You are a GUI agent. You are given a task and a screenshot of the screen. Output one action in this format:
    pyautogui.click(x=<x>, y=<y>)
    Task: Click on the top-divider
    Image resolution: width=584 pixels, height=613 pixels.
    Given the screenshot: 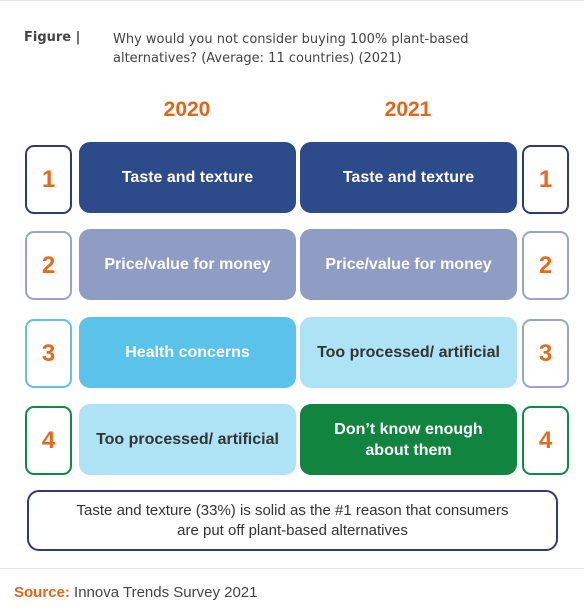 What is the action you would take?
    pyautogui.click(x=292, y=0)
    